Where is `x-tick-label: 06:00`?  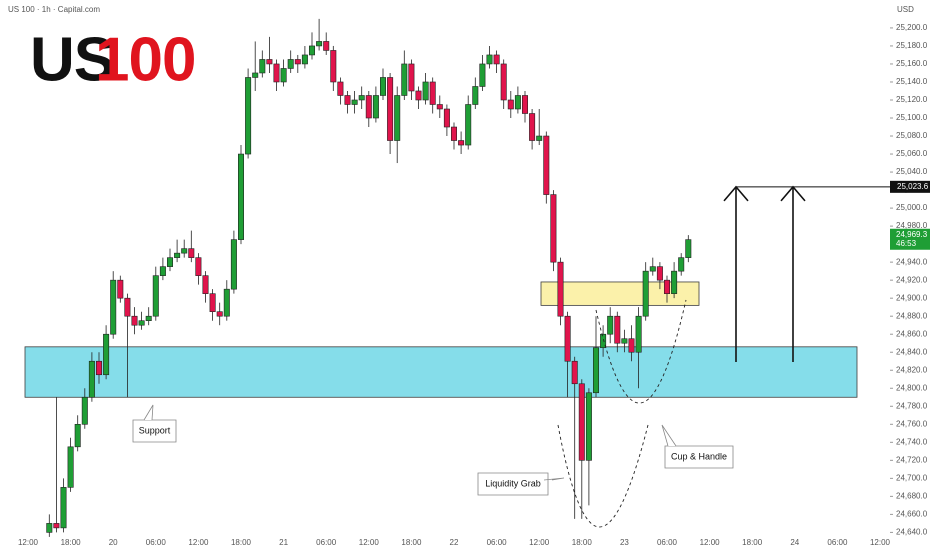 x-tick-label: 06:00 is located at coordinates (667, 542).